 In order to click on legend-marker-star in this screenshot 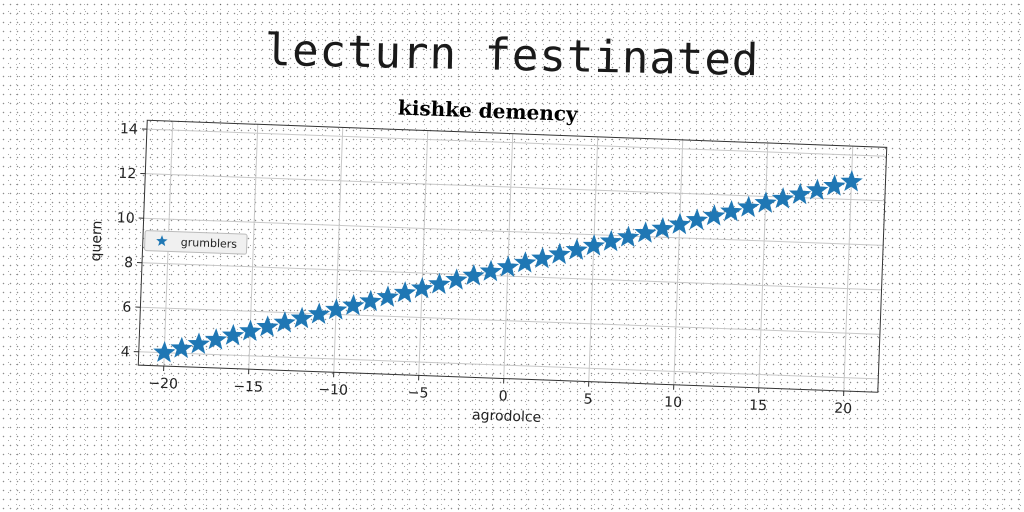, I will do `click(162, 241)`.